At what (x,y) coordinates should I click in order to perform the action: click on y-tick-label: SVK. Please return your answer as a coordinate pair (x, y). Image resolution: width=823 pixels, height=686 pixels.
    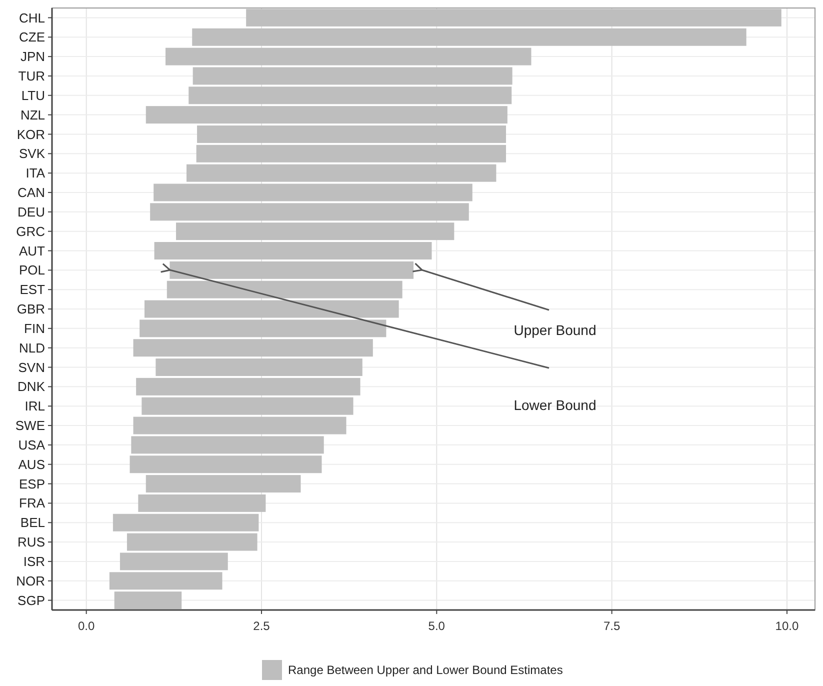
    Looking at the image, I should click on (32, 154).